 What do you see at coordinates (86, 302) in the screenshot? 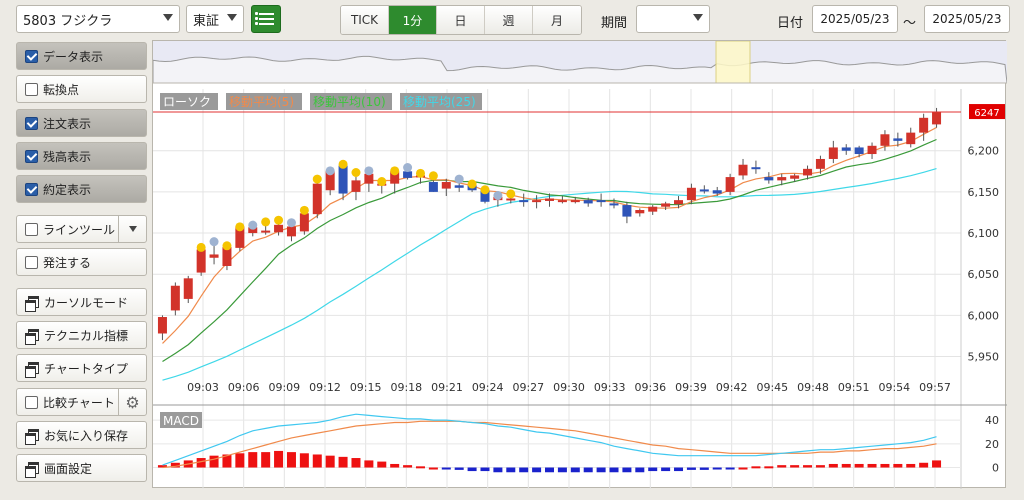
I see `cursor-mode-label: カーソルモード` at bounding box center [86, 302].